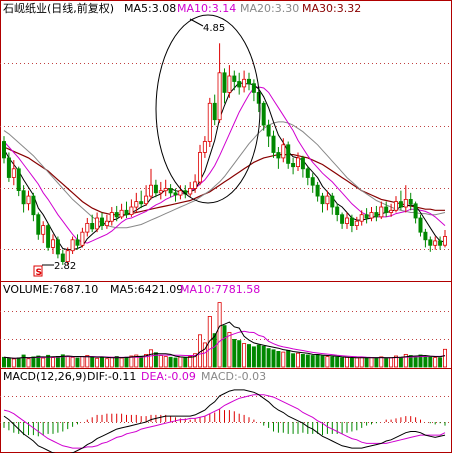  Describe the element at coordinates (111, 376) in the screenshot. I see `dif-label: DIF:-0.11` at that location.